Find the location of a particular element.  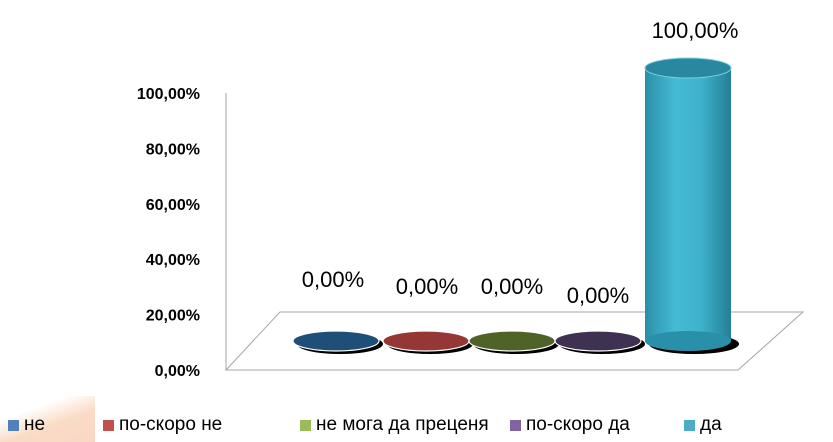

legend-item: по-скоро да is located at coordinates (570, 425).